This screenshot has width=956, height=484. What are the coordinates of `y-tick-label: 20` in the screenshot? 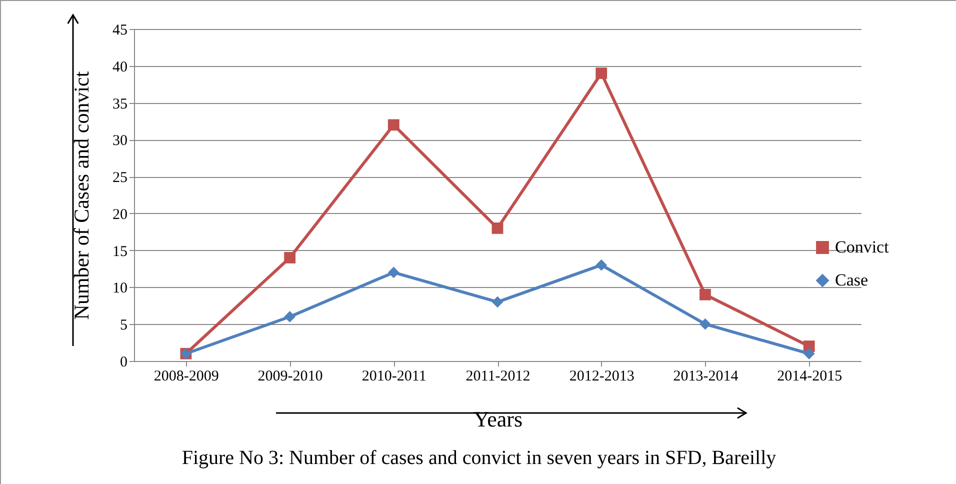 It's located at (120, 214).